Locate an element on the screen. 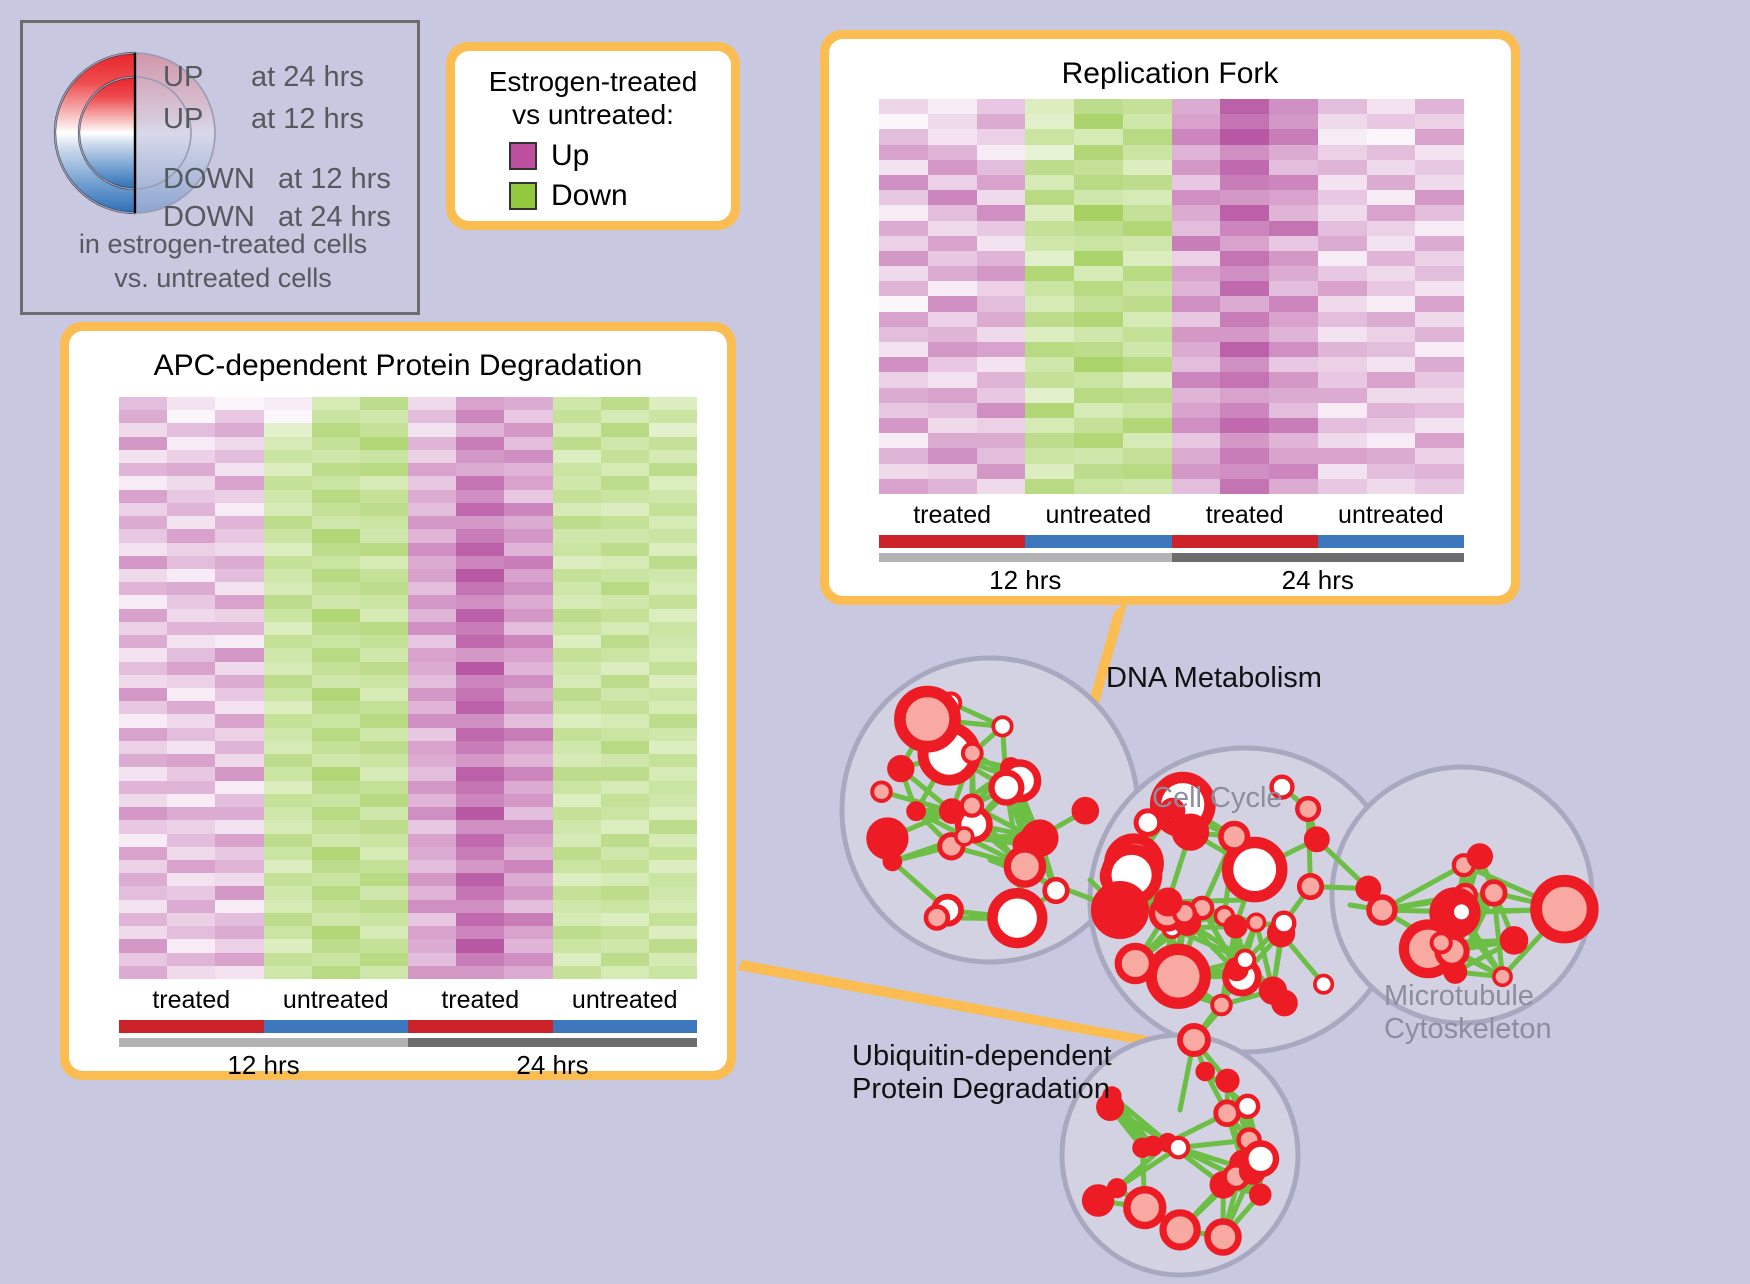 This screenshot has height=1284, width=1750. group-bar-segment is located at coordinates (336, 1026).